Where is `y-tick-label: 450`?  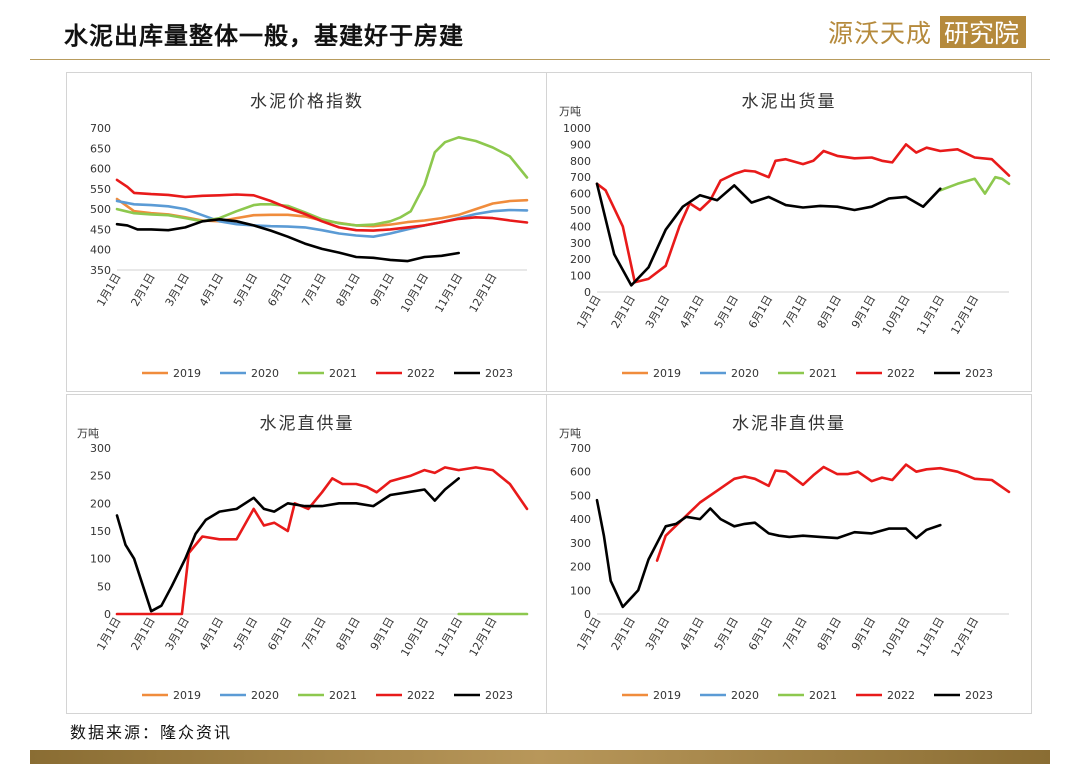
y-tick-label: 450 is located at coordinates (100, 229).